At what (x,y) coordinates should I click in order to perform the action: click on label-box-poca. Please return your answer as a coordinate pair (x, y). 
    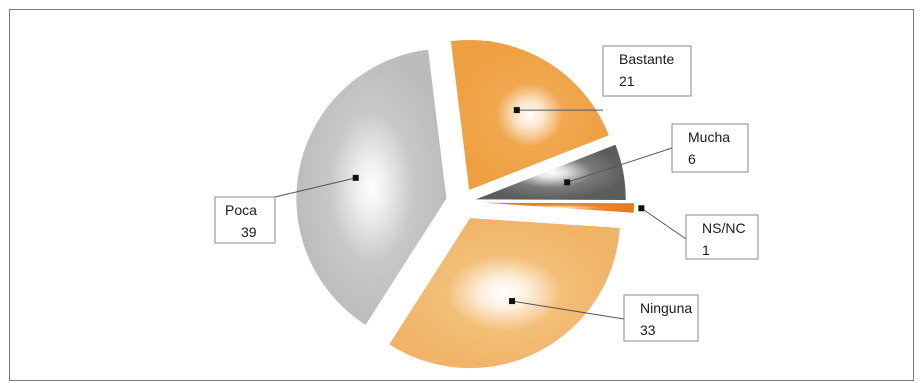
    Looking at the image, I should click on (245, 220).